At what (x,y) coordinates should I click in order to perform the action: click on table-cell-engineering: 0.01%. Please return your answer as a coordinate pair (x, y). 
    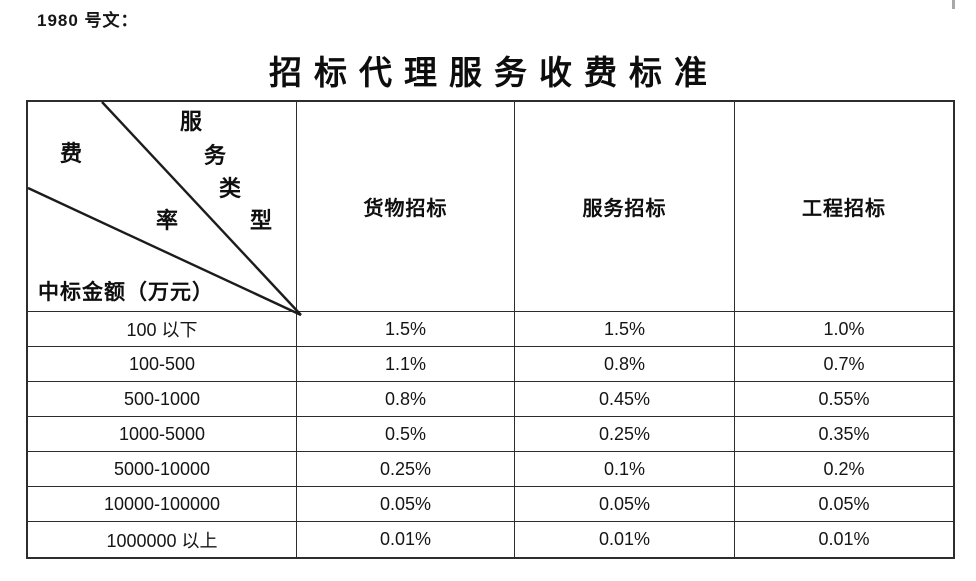
    Looking at the image, I should click on (844, 539).